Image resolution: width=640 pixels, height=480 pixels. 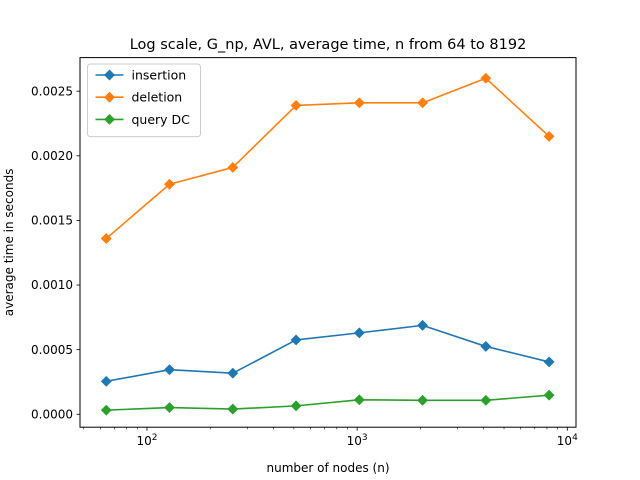 I want to click on legend-label-deletion: deletion, so click(x=157, y=97).